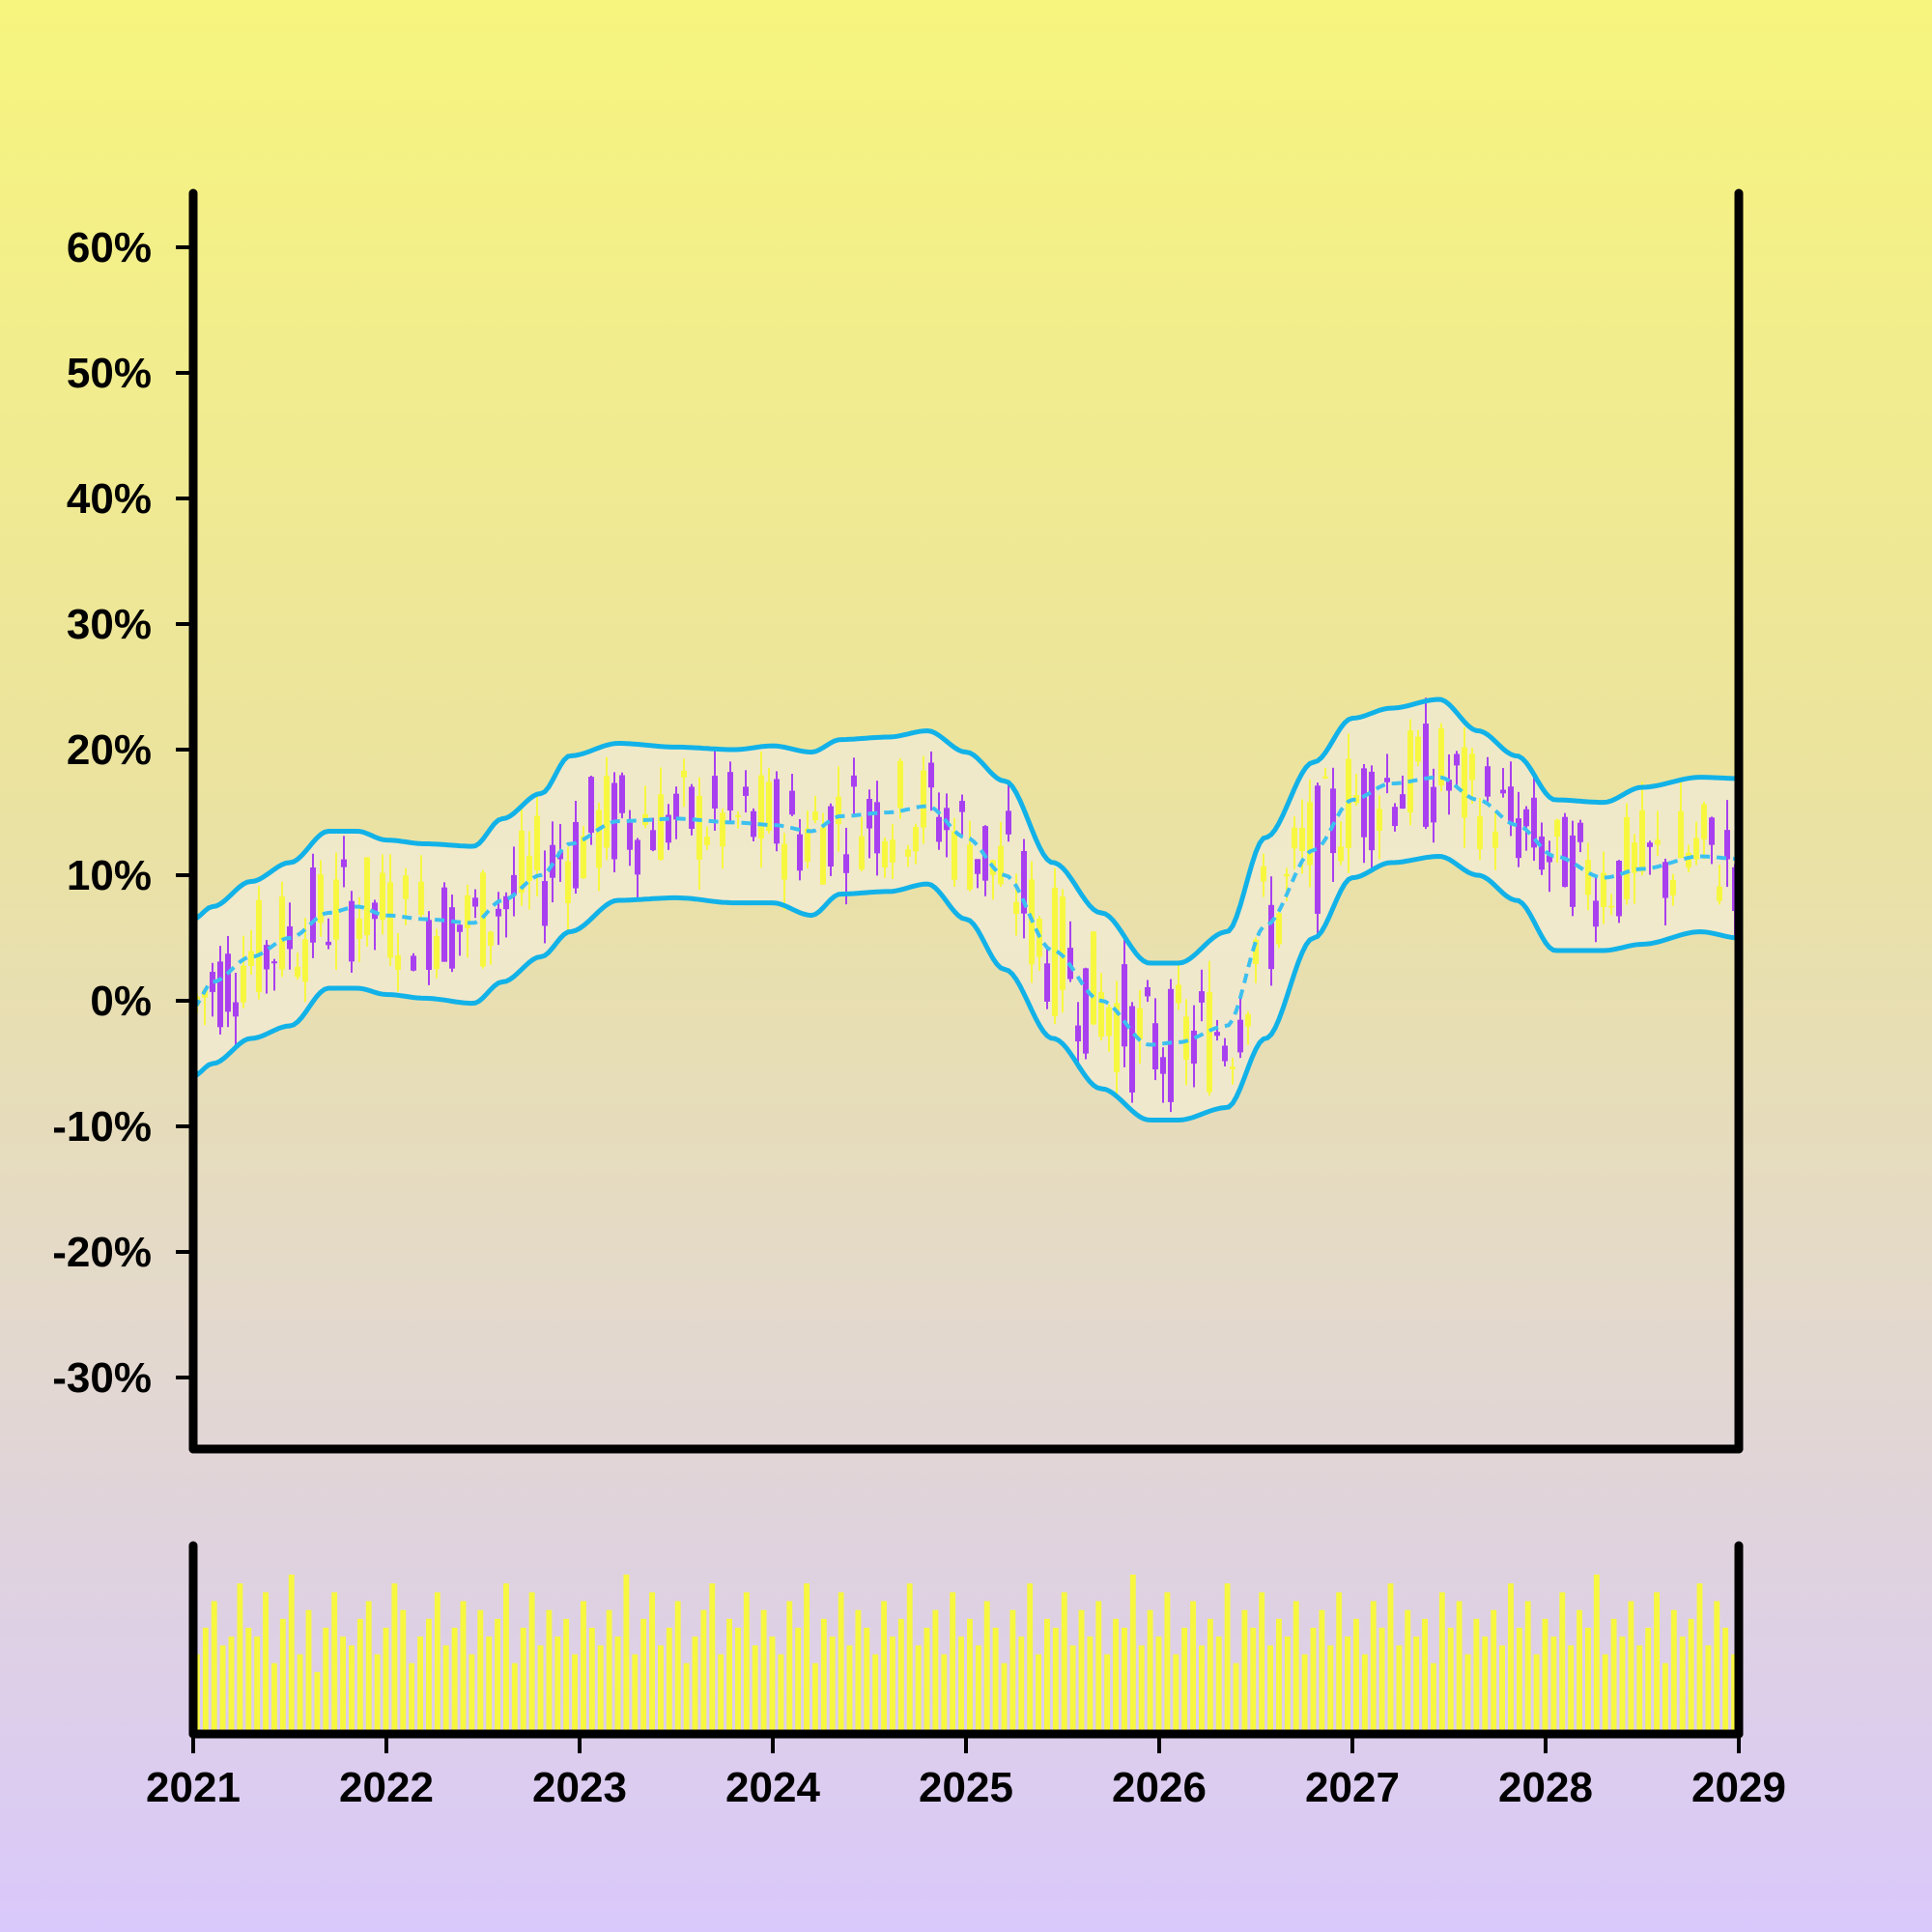 The width and height of the screenshot is (1932, 1932). I want to click on x-tick-label: 2026, so click(1159, 1787).